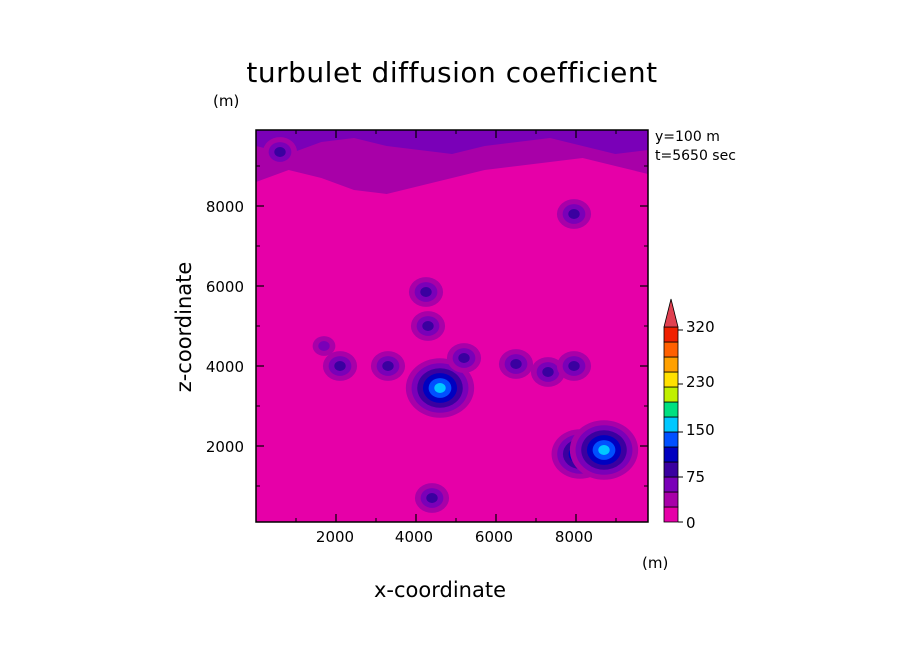 The height and width of the screenshot is (654, 904). I want to click on y-tick-label: 8000, so click(224, 207).